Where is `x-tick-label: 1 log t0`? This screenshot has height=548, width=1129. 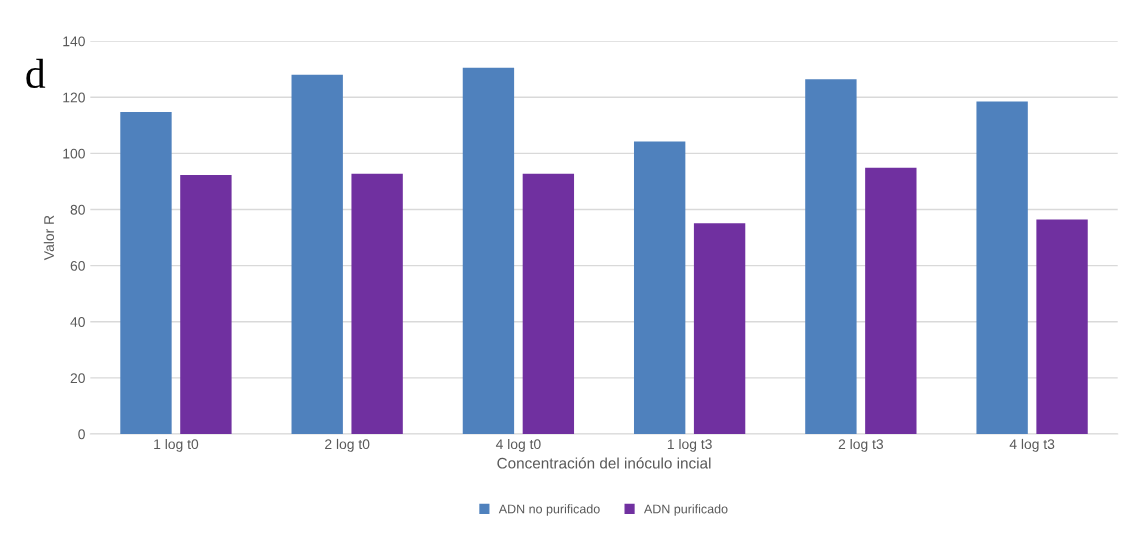
x-tick-label: 1 log t0 is located at coordinates (176, 445).